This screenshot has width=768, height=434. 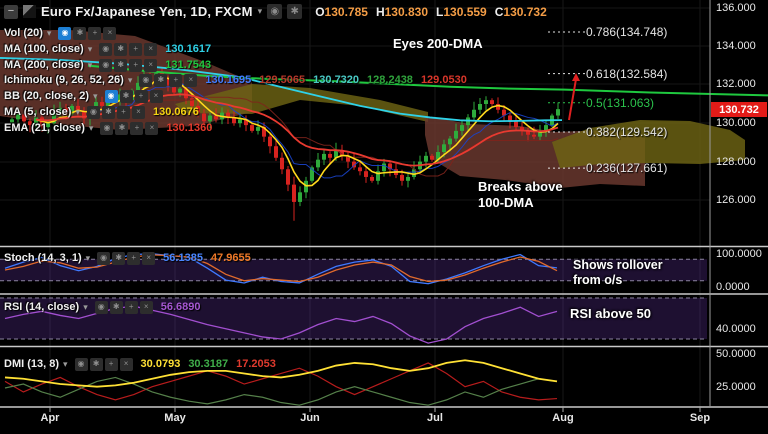 I want to click on price-tick: 136.000, so click(x=736, y=8).